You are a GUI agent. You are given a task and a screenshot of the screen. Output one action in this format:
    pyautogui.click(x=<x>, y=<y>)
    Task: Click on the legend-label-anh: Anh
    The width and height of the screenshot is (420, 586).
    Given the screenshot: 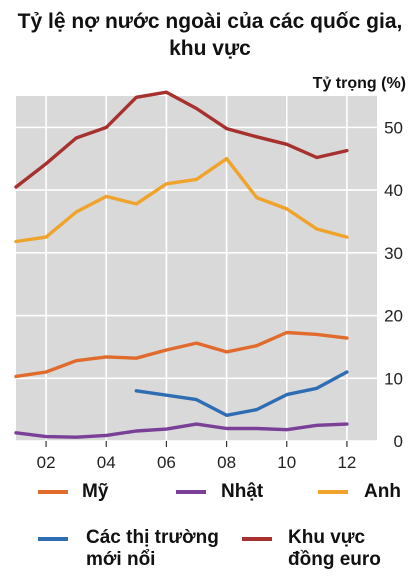 What is the action you would take?
    pyautogui.click(x=382, y=491)
    